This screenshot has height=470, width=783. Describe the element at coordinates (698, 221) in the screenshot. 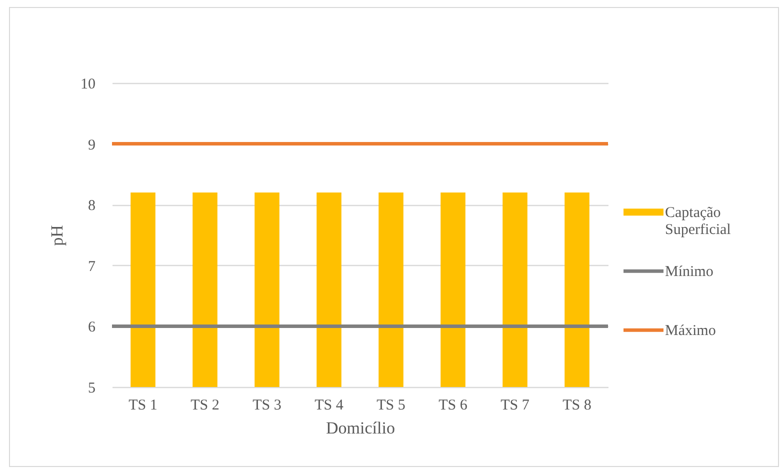

I see `legend-label: Captação Superficial` at that location.